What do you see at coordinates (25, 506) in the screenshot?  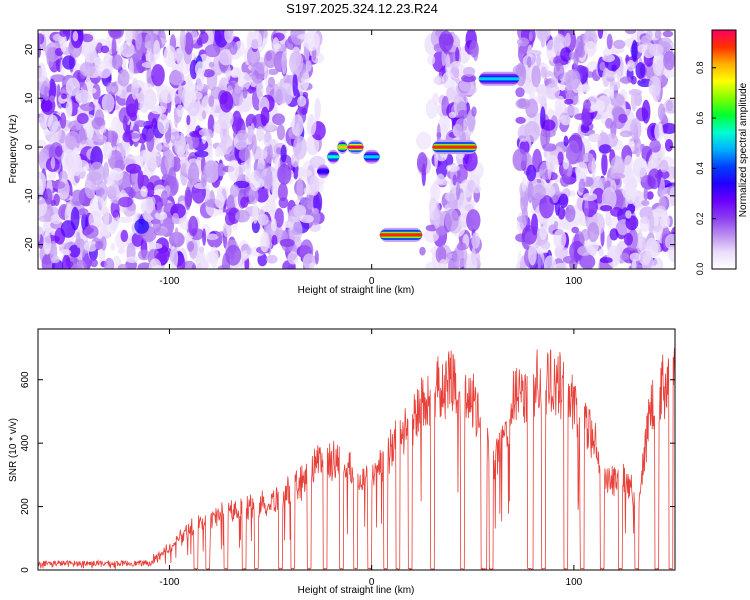 I see `bottom-y-tick-label: 200` at bounding box center [25, 506].